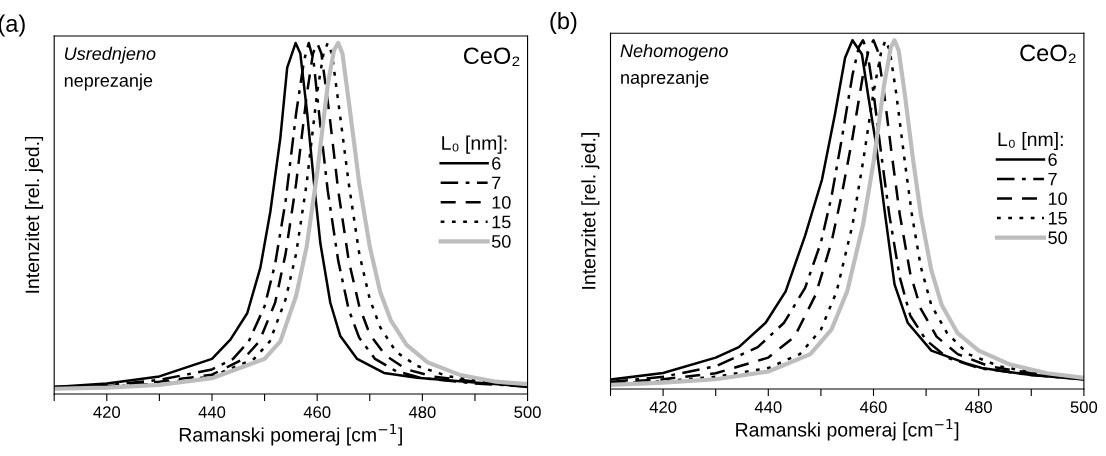 This screenshot has height=456, width=1106. What do you see at coordinates (674, 52) in the screenshot?
I see `annotation: Nehomogeno` at bounding box center [674, 52].